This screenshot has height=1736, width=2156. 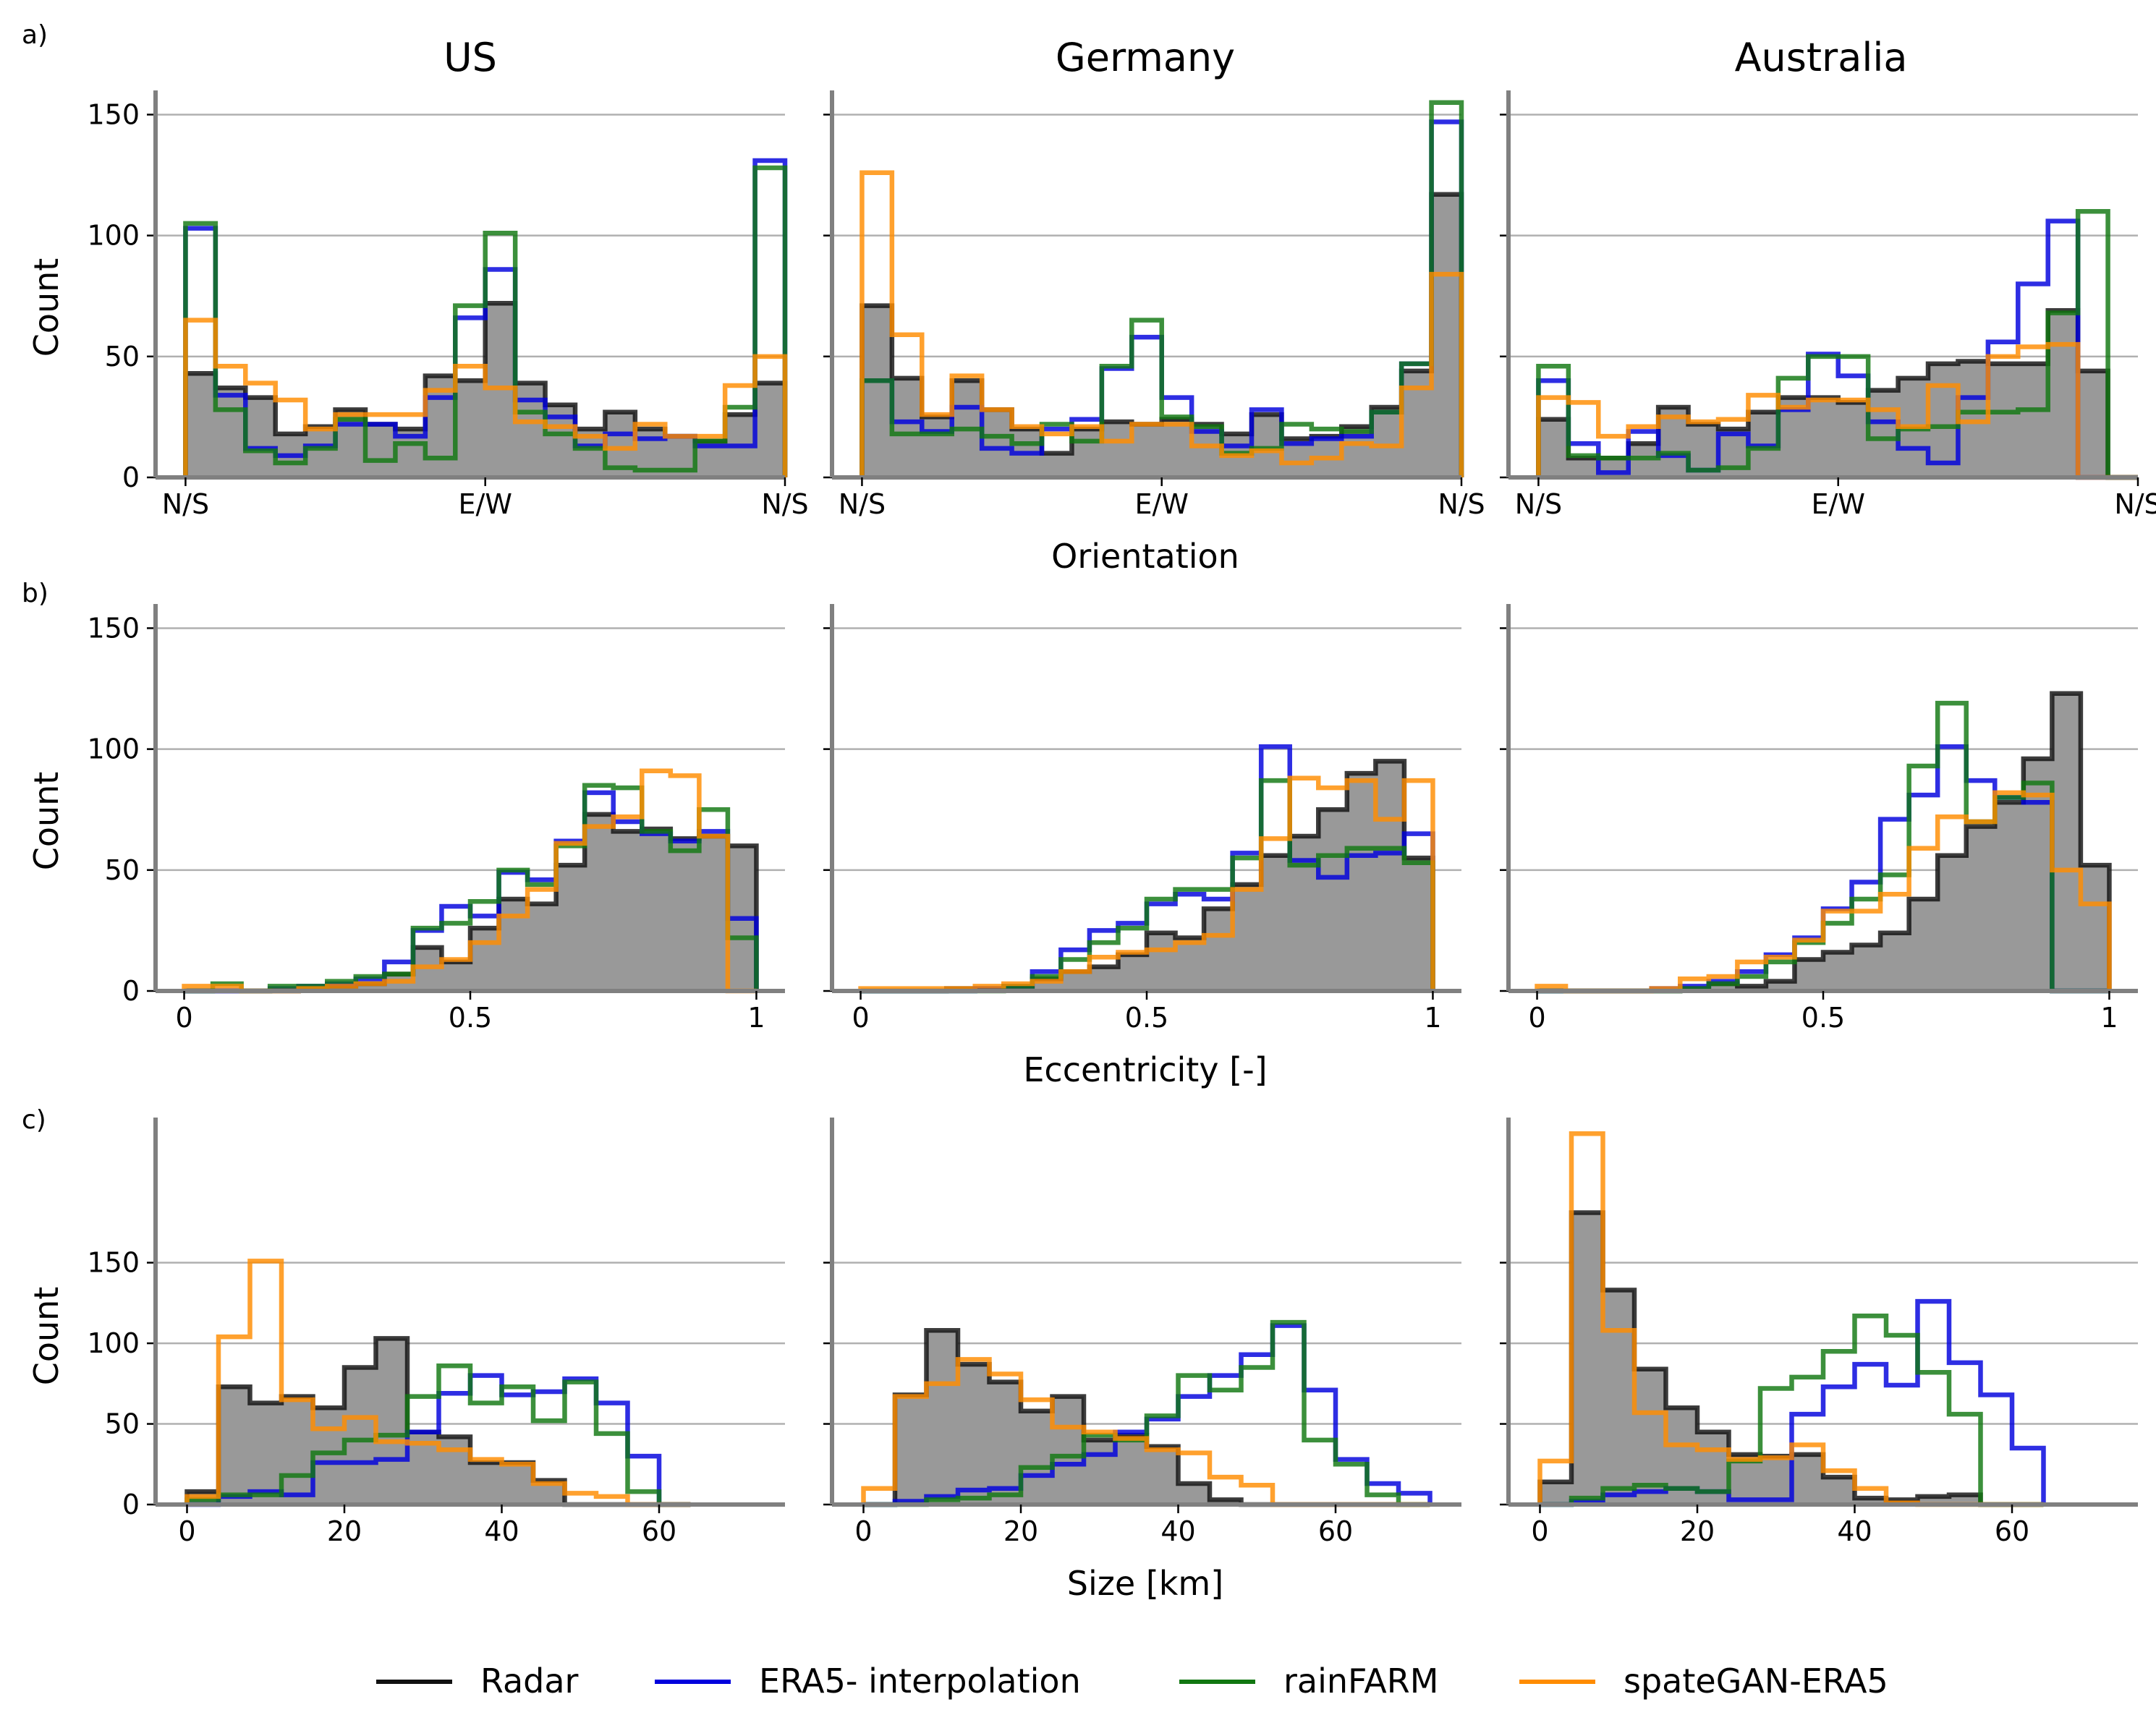 I want to click on row-label-a: a), so click(x=35, y=35).